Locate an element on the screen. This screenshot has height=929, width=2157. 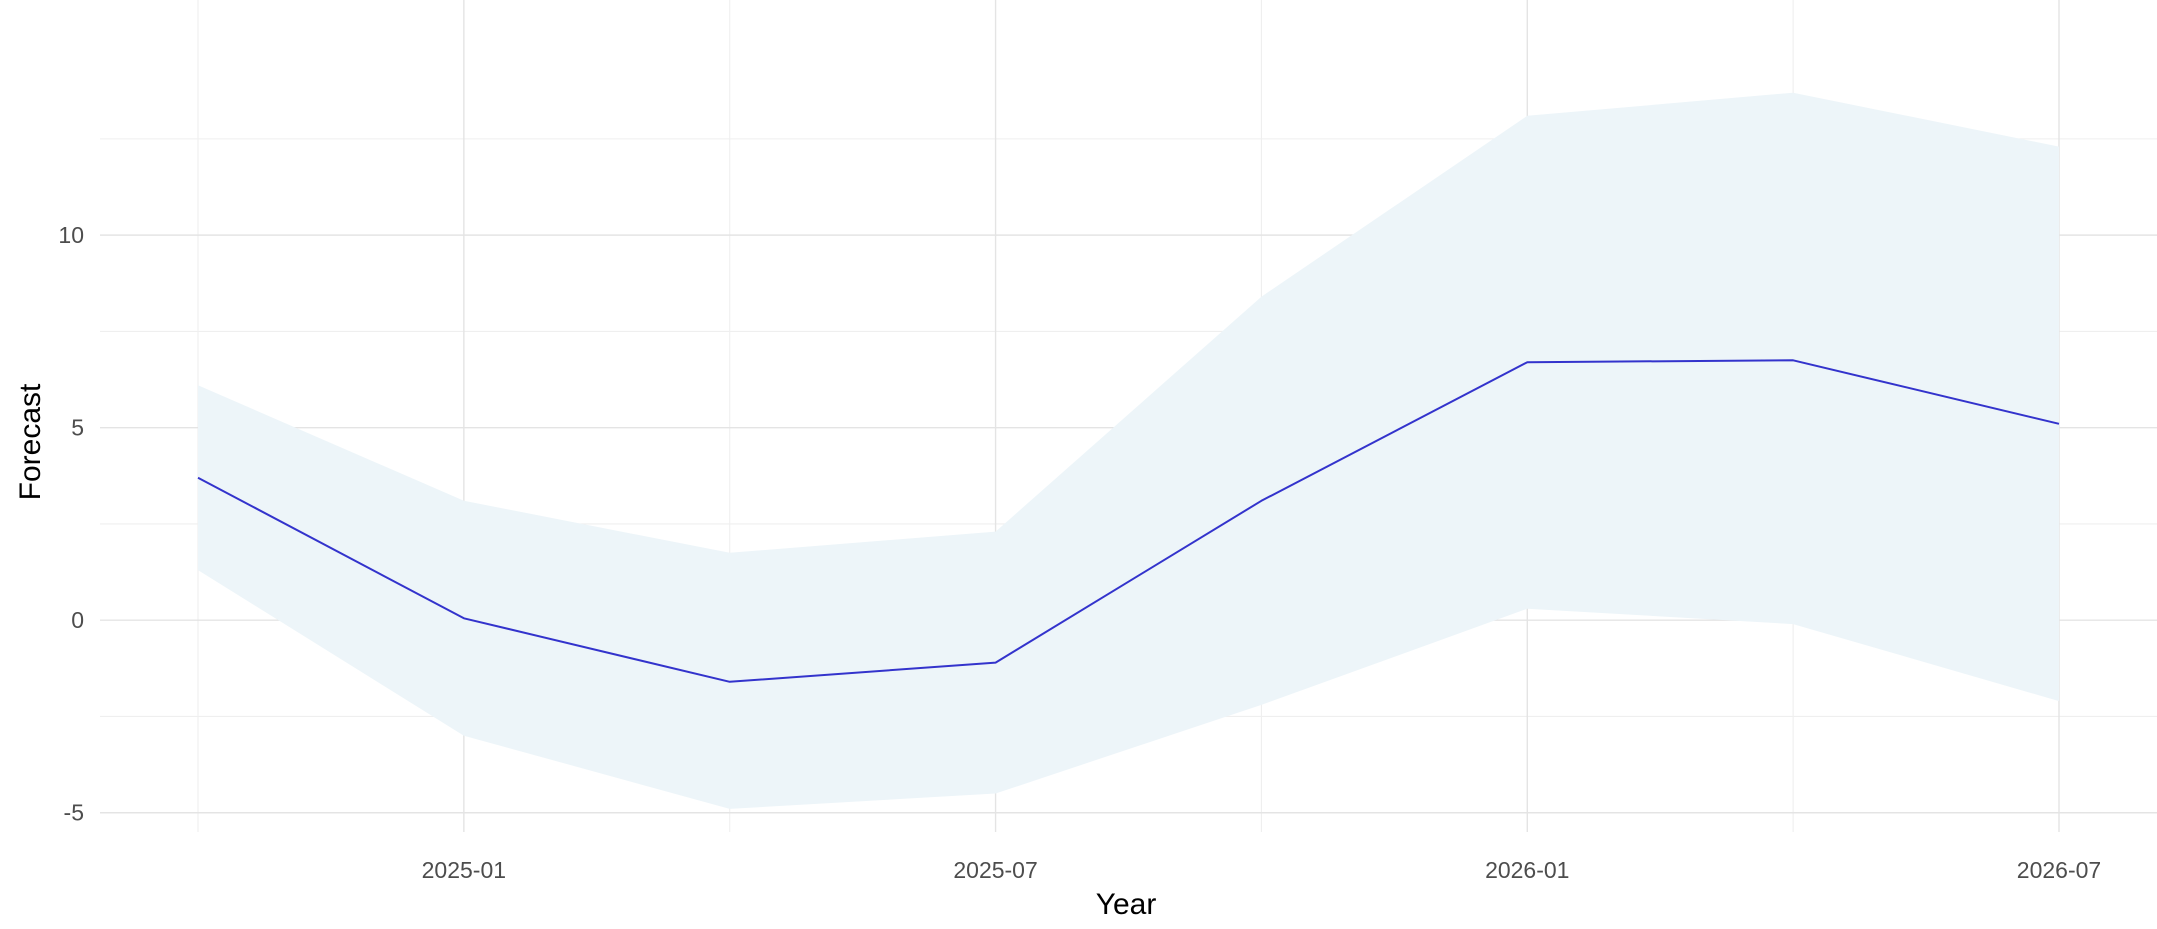
y-axis-title: Forecast is located at coordinates (30, 441).